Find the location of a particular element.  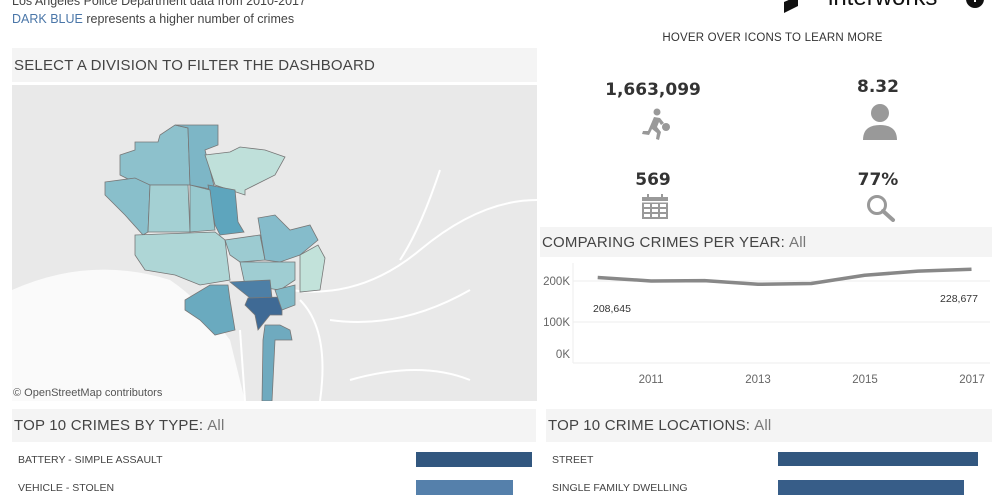

interworks-logo: interworks is located at coordinates (862, 7).